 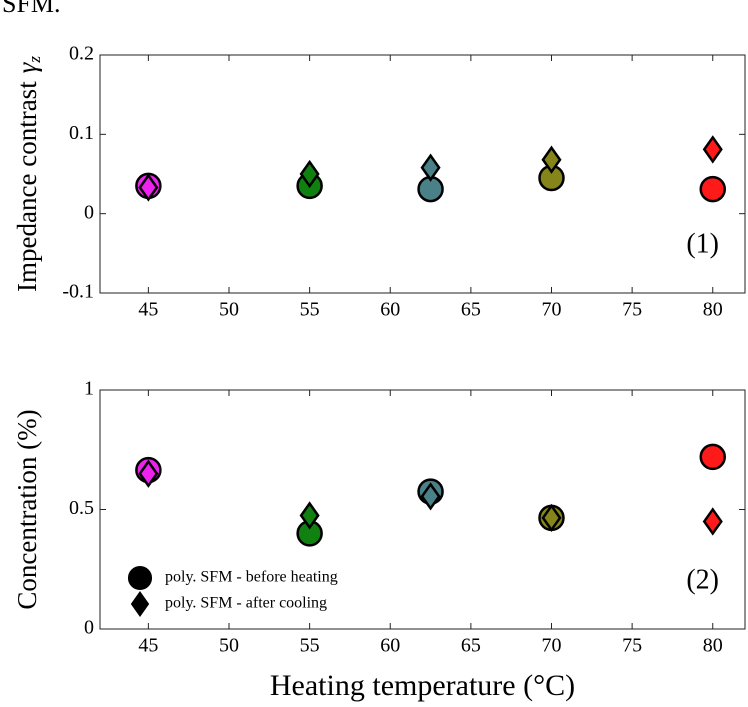 I want to click on y-axis-label: Impedance contrast γz, so click(x=28, y=174).